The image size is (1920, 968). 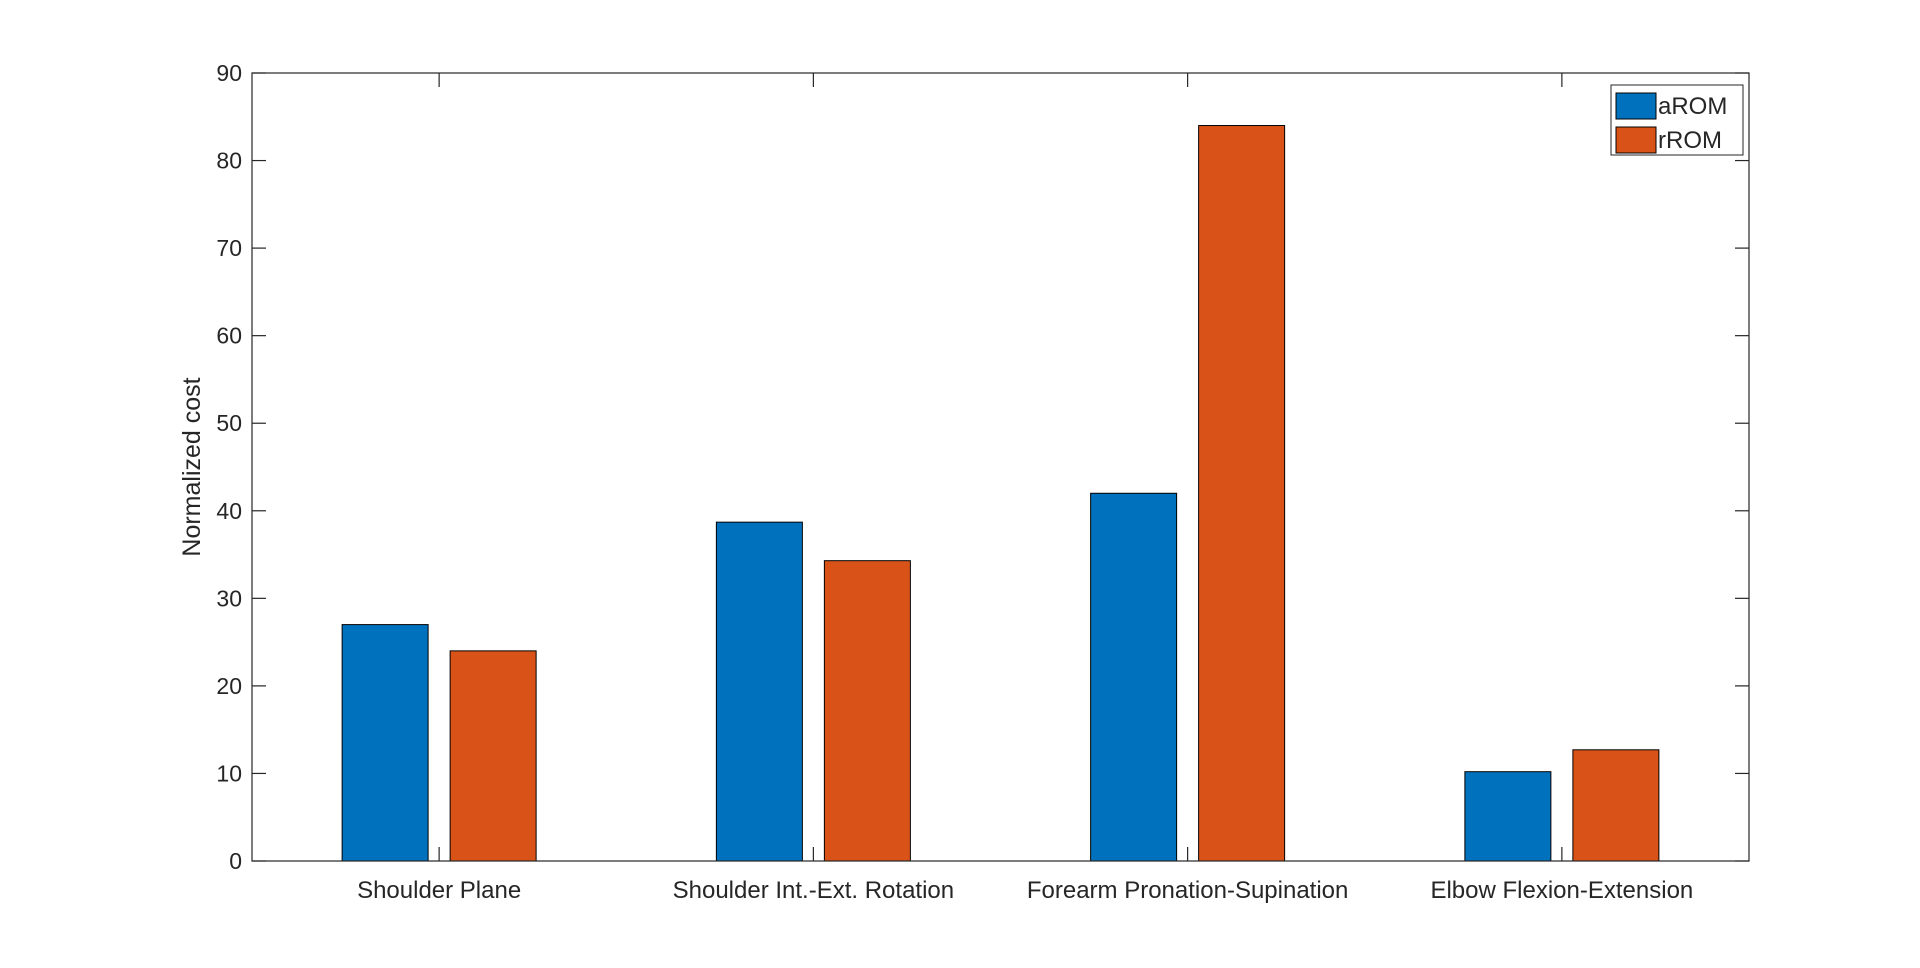 I want to click on y-tick-label-40: 40, so click(x=229, y=511).